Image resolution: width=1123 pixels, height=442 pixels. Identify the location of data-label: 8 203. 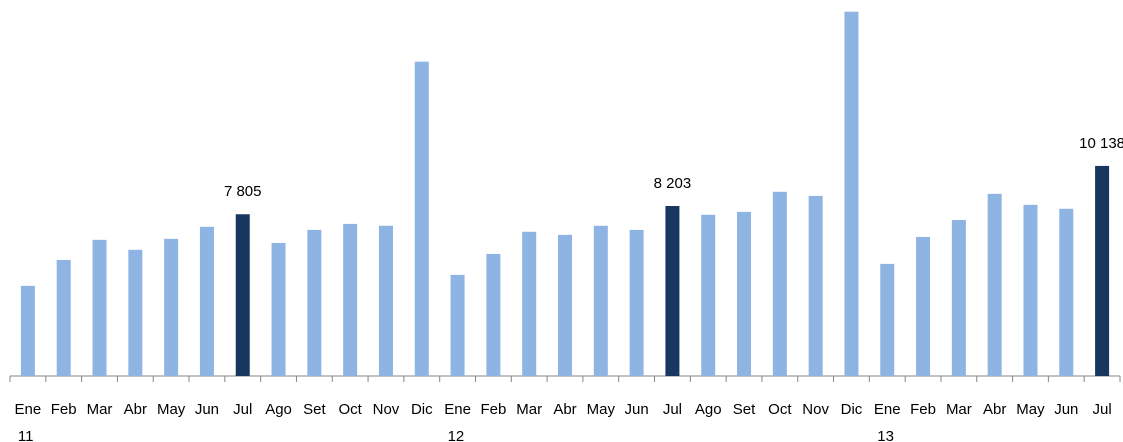
(673, 183).